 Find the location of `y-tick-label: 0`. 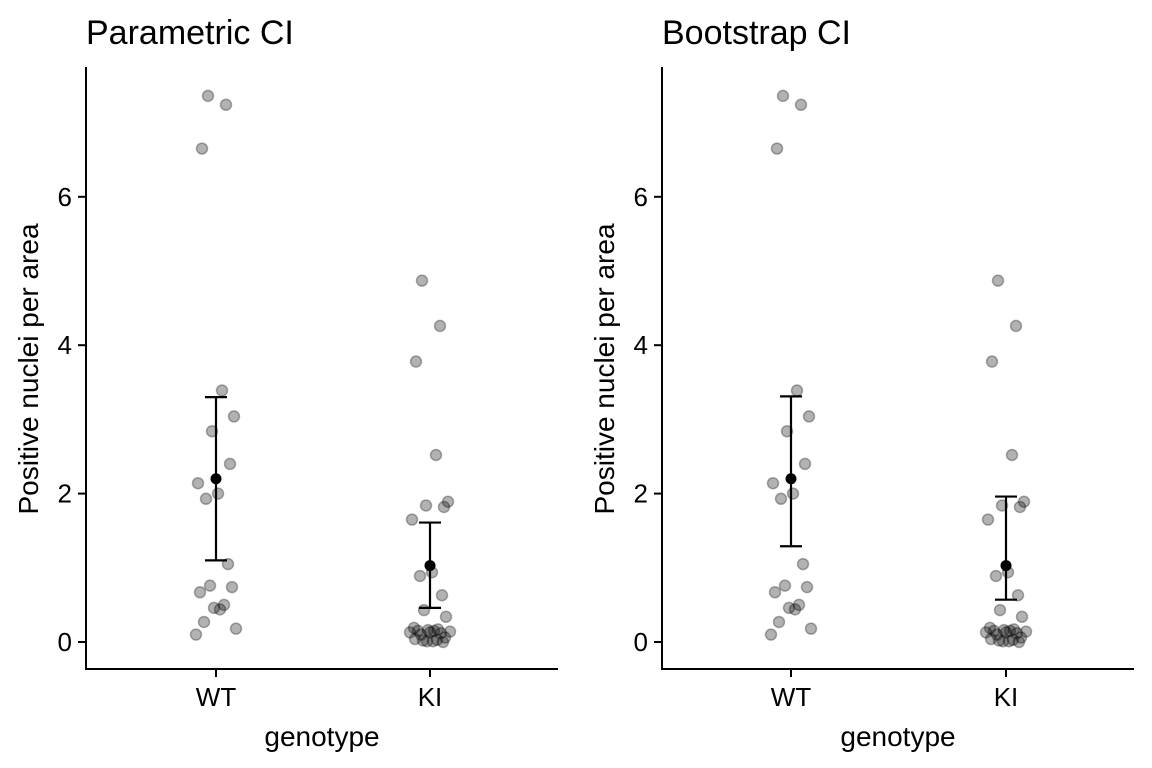

y-tick-label: 0 is located at coordinates (641, 642).